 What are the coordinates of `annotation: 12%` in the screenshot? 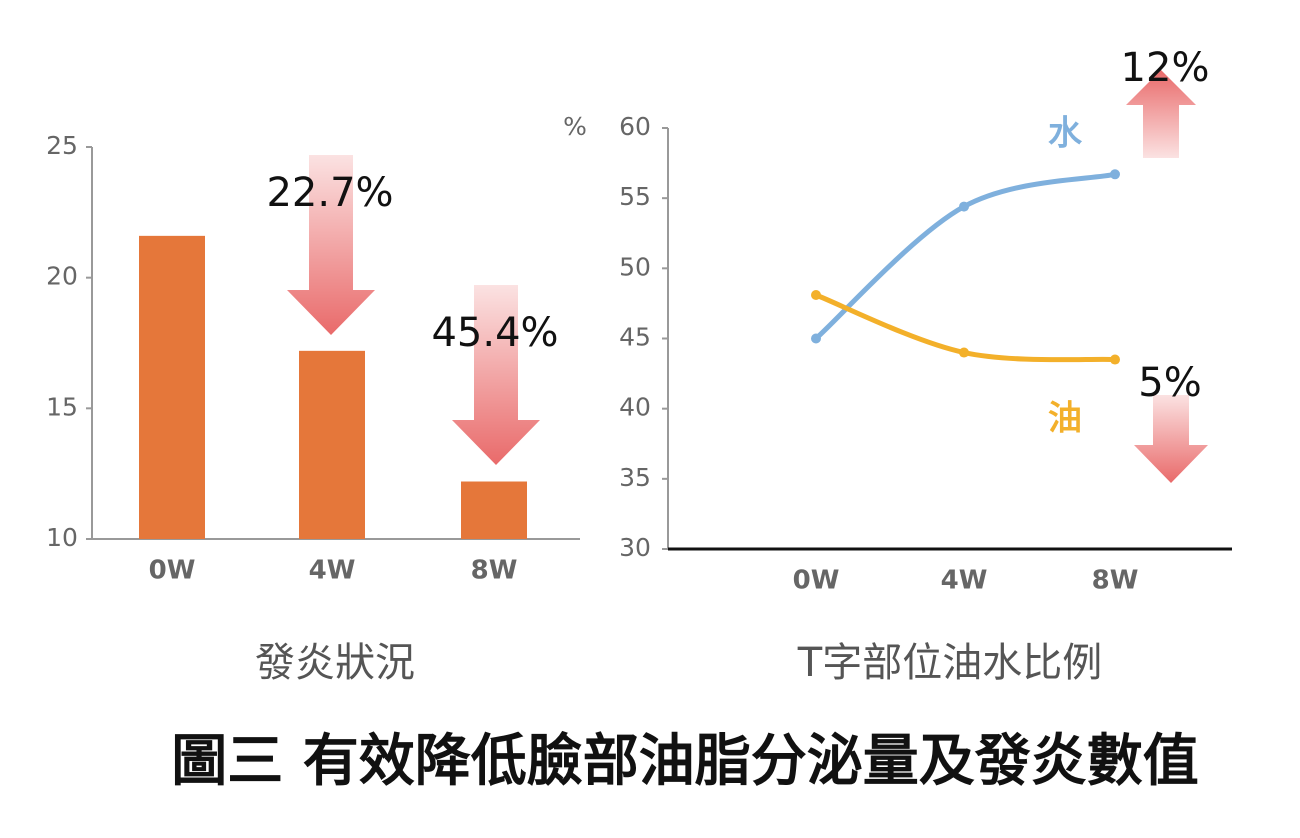 It's located at (1165, 68).